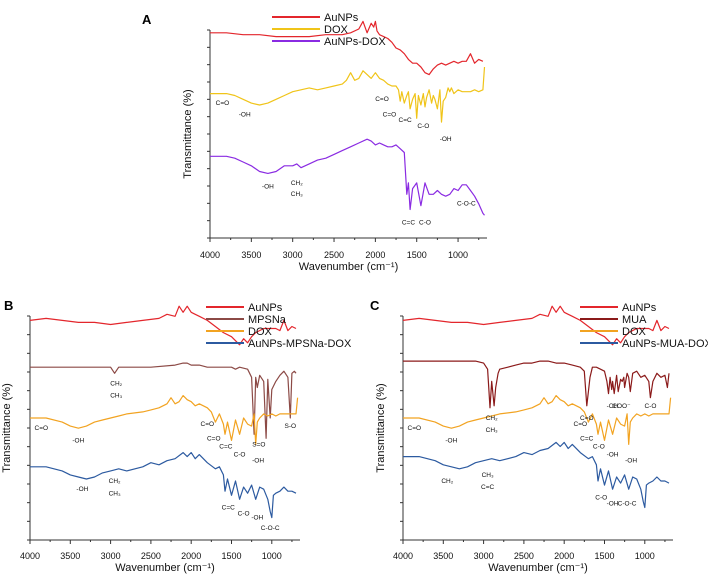 The image size is (708, 578). Describe the element at coordinates (536, 475) in the screenshot. I see `series-line-aunps-mua-dox` at that location.